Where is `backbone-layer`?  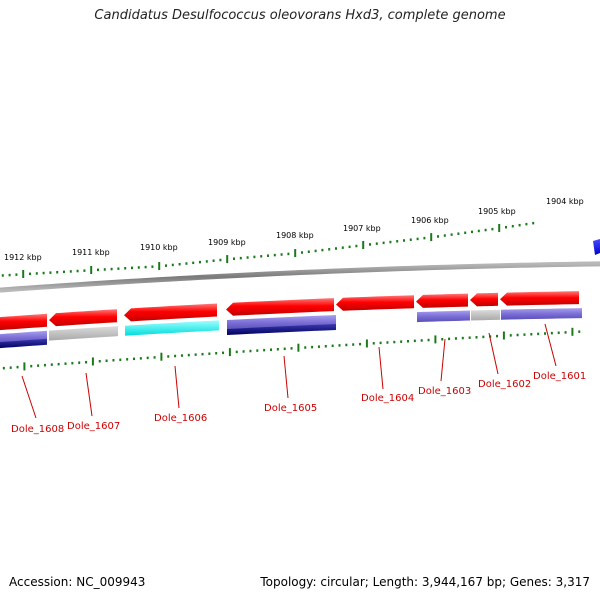 backbone-layer is located at coordinates (300, 277).